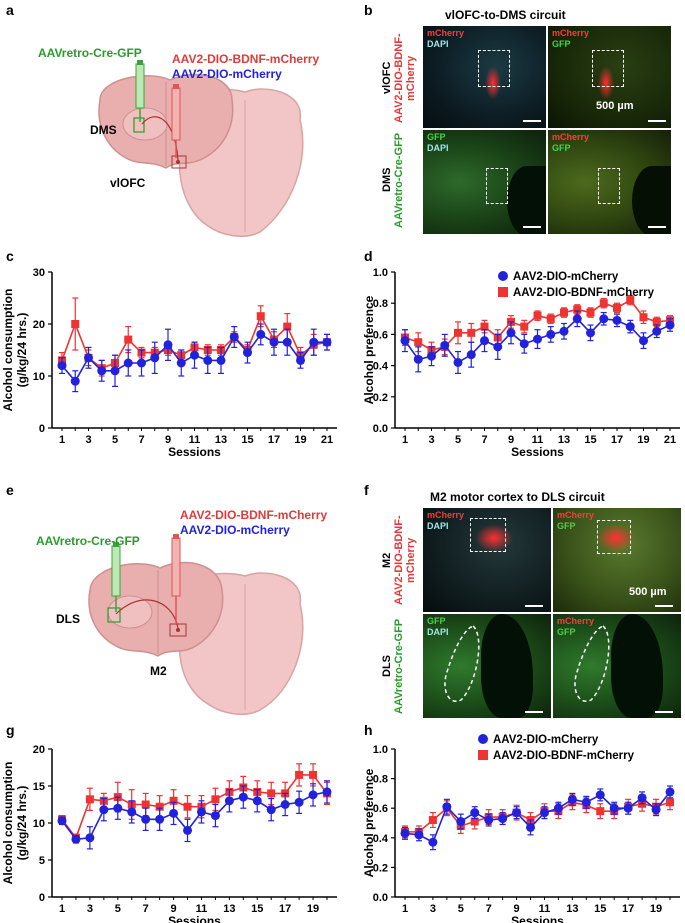  I want to click on legend-label: AAV2-DIO-BDNF-mCherry, so click(564, 756).